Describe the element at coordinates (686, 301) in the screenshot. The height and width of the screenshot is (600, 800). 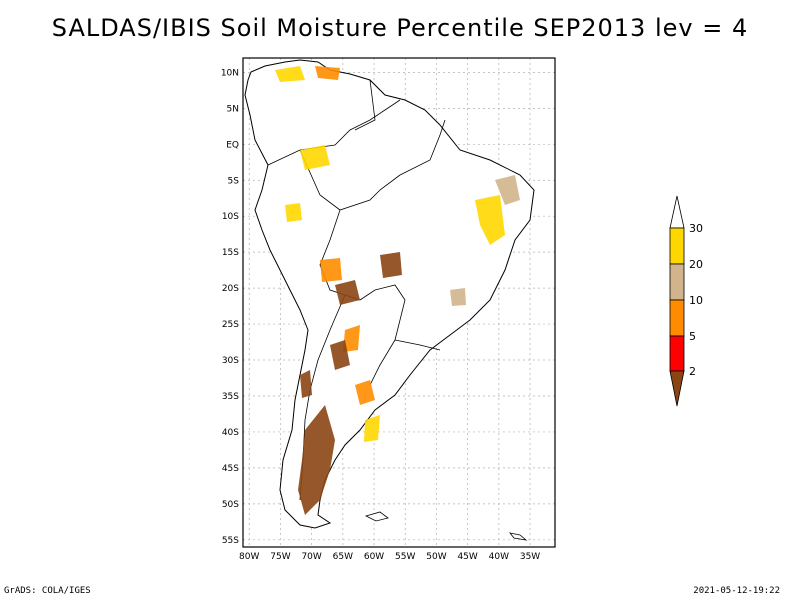
I see `color-legend: 30 20 10 5 2` at that location.